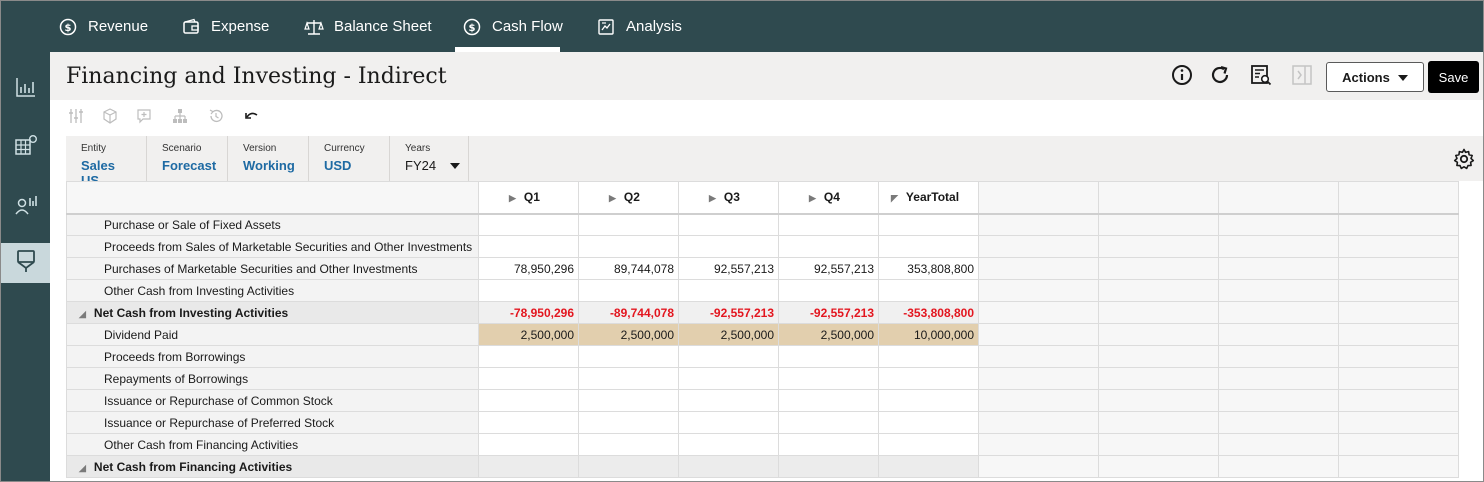  What do you see at coordinates (269, 165) in the screenshot?
I see `pov-value: Working` at bounding box center [269, 165].